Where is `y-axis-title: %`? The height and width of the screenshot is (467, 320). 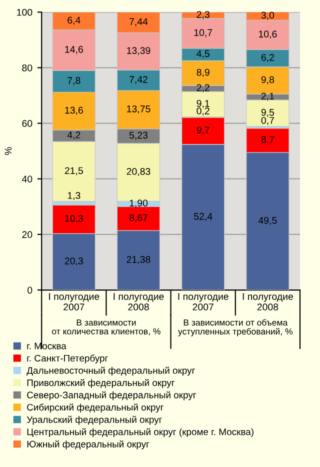 y-axis-title: % is located at coordinates (8, 151).